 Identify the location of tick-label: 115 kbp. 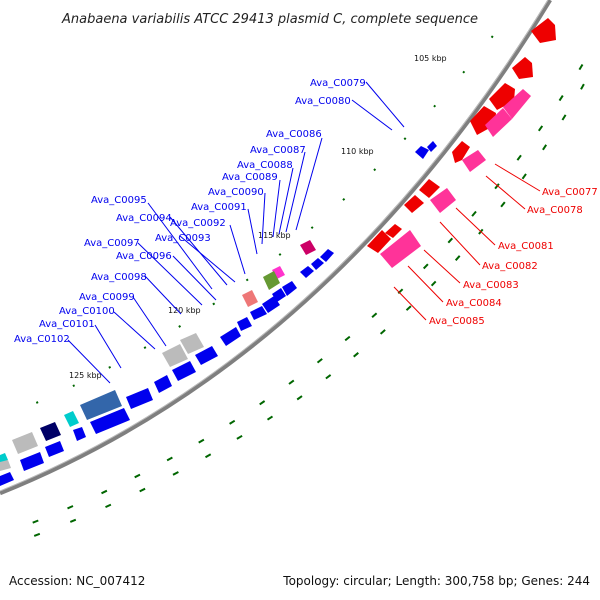
(274, 235).